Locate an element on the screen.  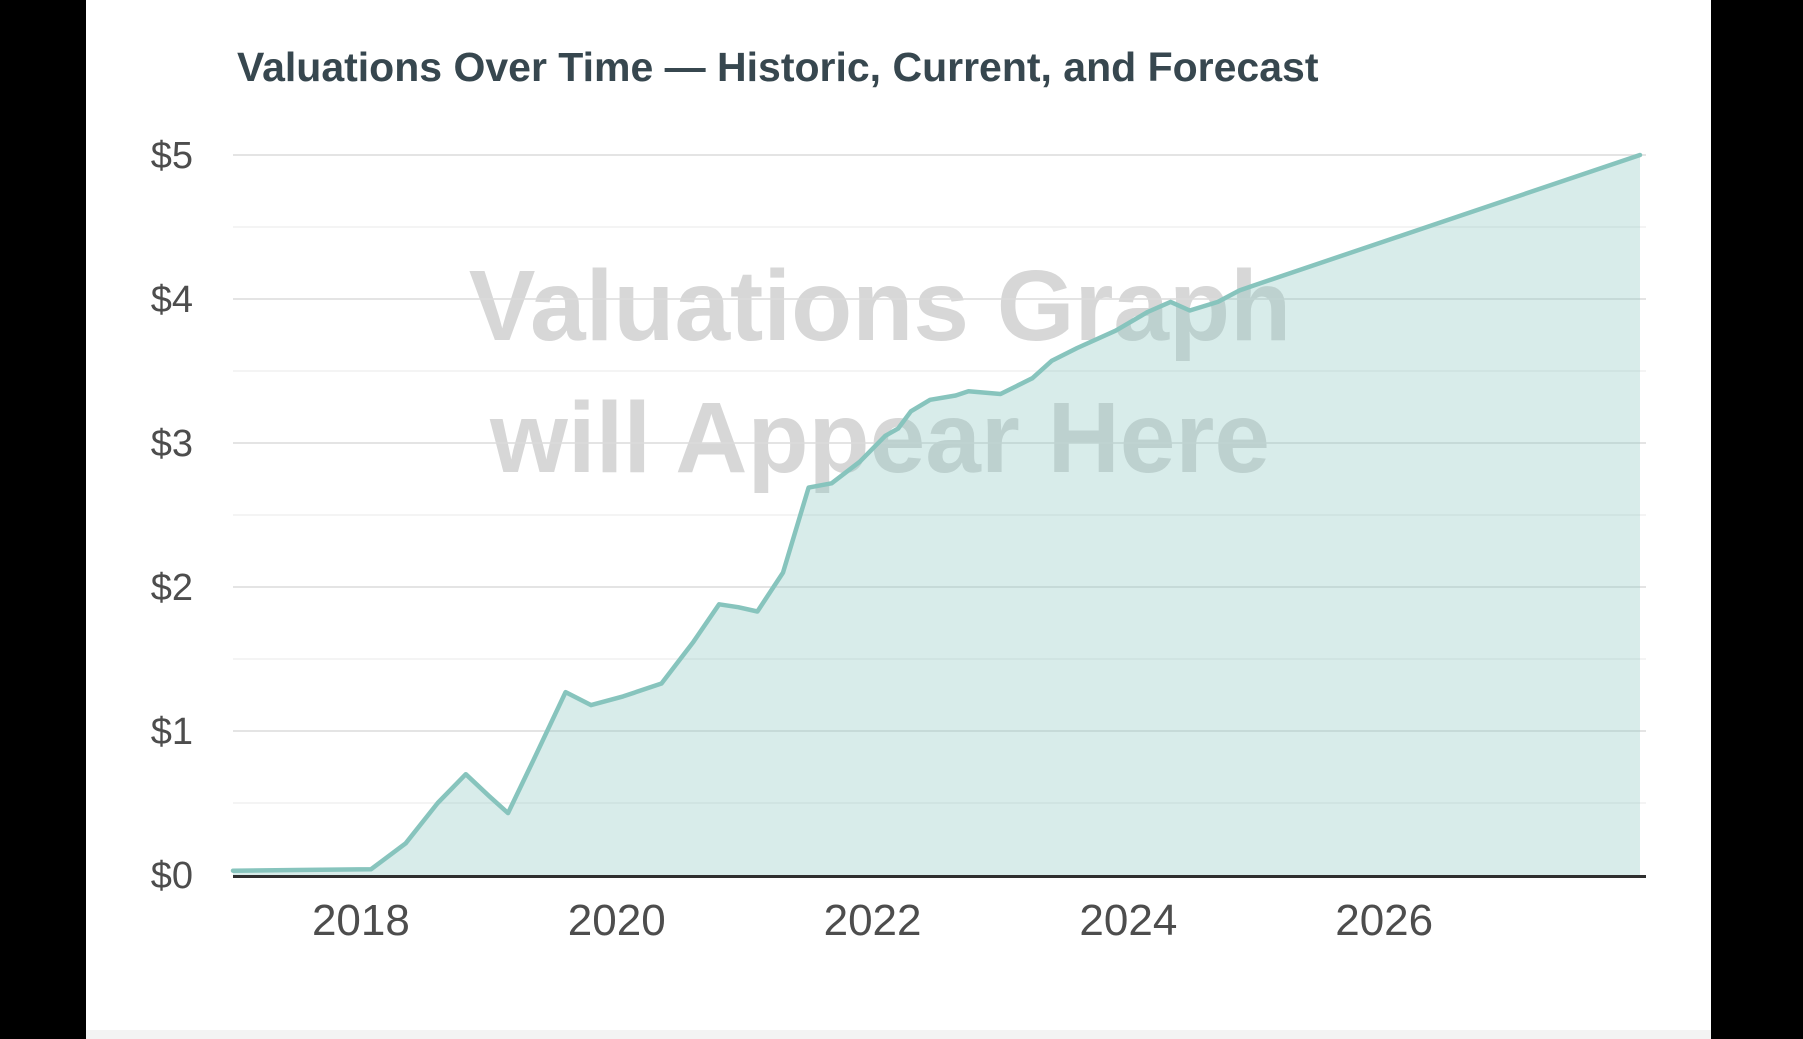
y-axis-tick-label: $5 is located at coordinates (172, 156).